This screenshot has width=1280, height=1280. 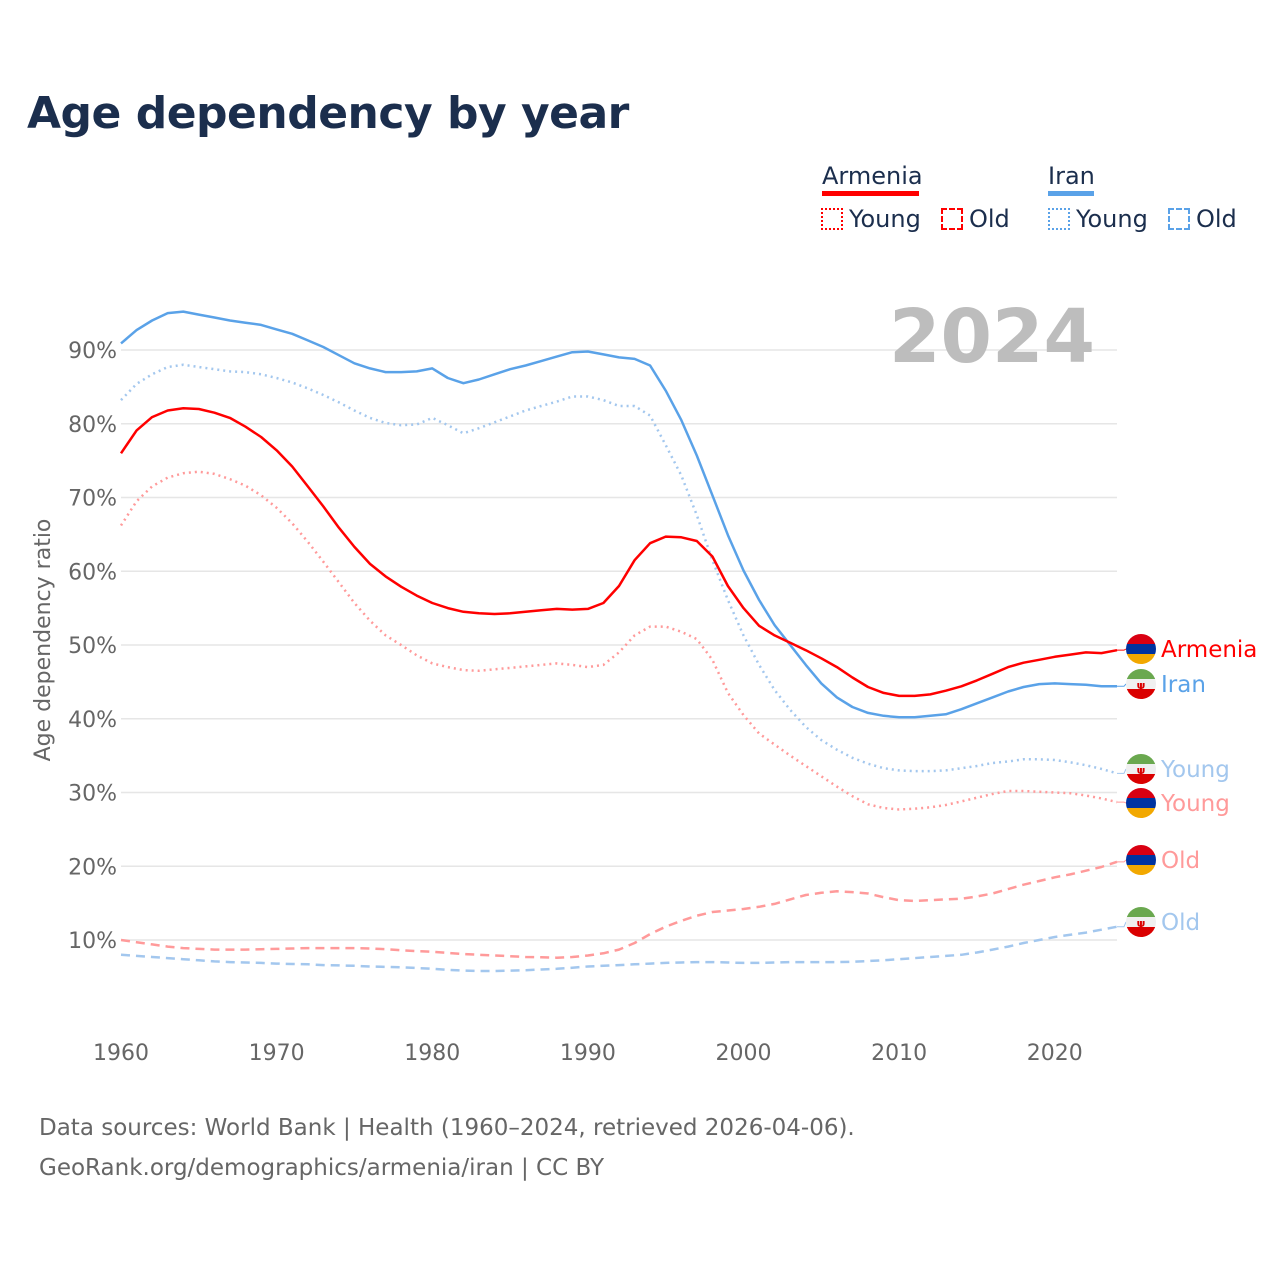 What do you see at coordinates (92, 425) in the screenshot?
I see `y-tick-label: 80%` at bounding box center [92, 425].